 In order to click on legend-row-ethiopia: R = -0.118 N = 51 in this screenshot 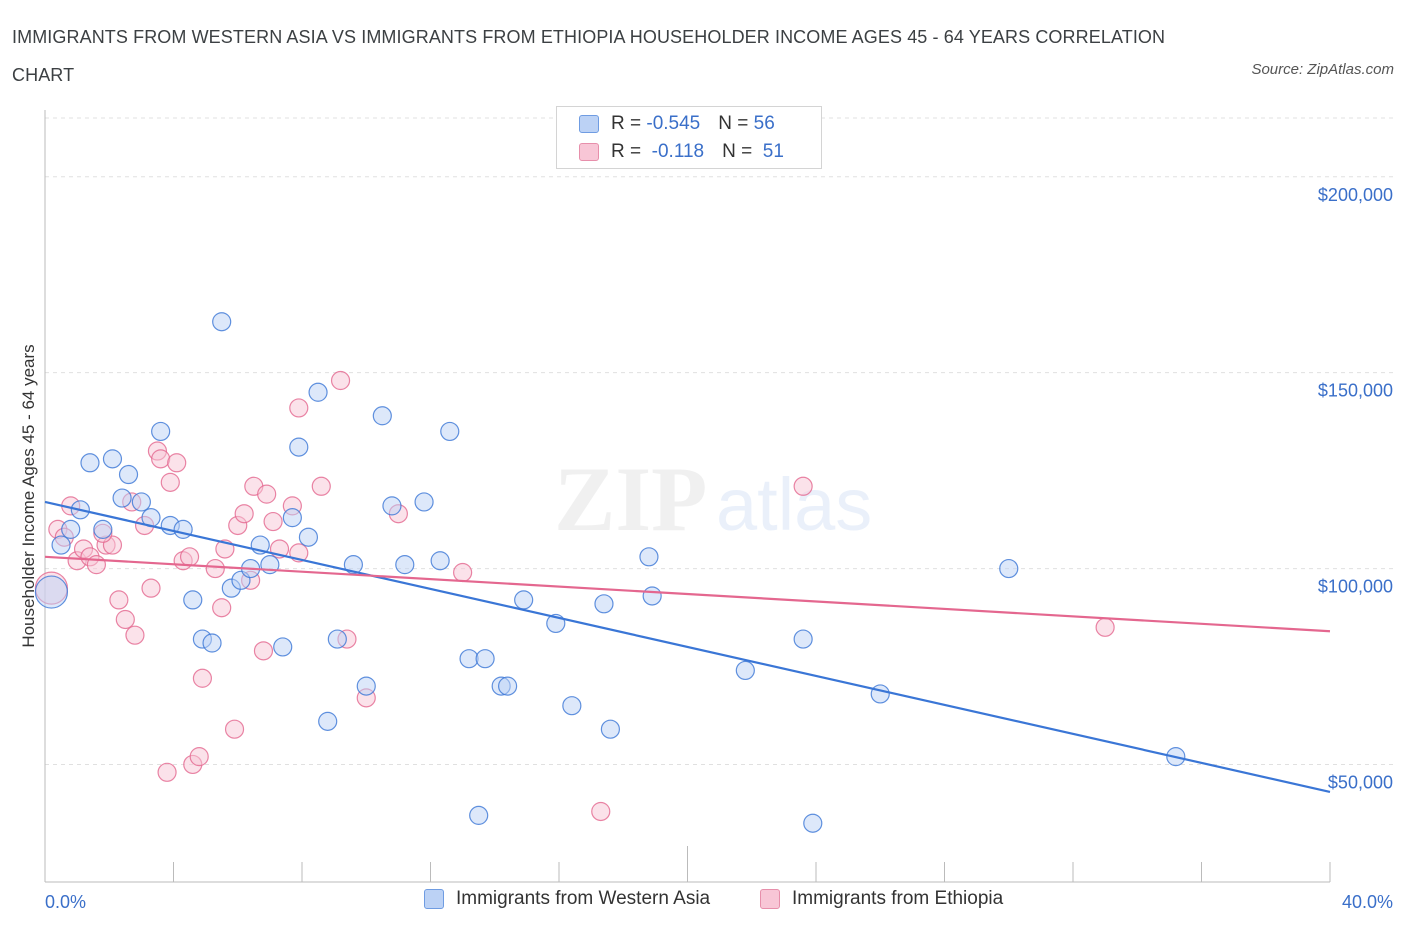, I will do `click(681, 152)`.